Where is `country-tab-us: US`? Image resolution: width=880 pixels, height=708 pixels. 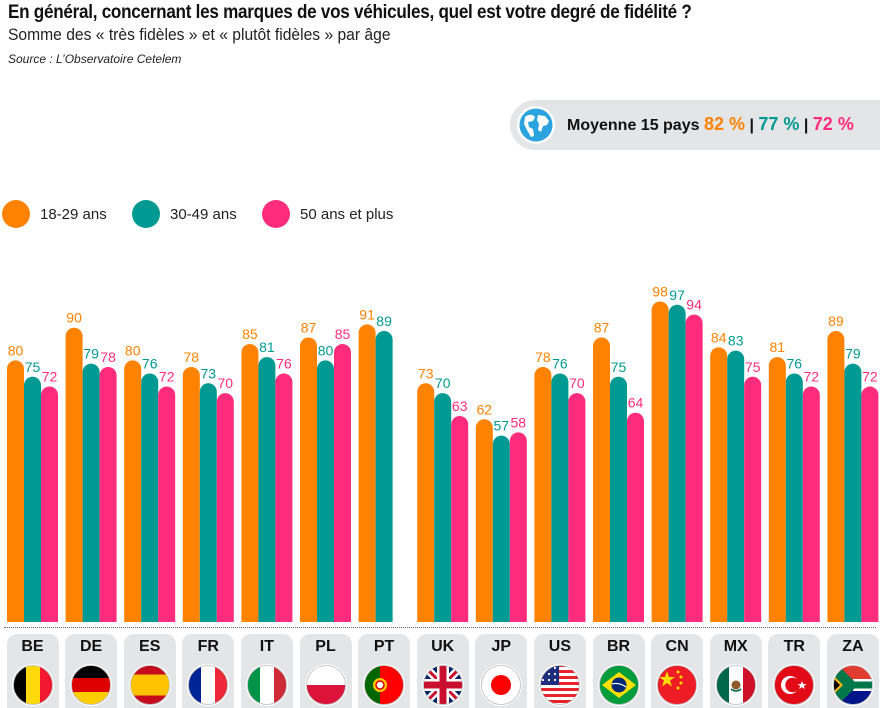
country-tab-us: US is located at coordinates (559, 671).